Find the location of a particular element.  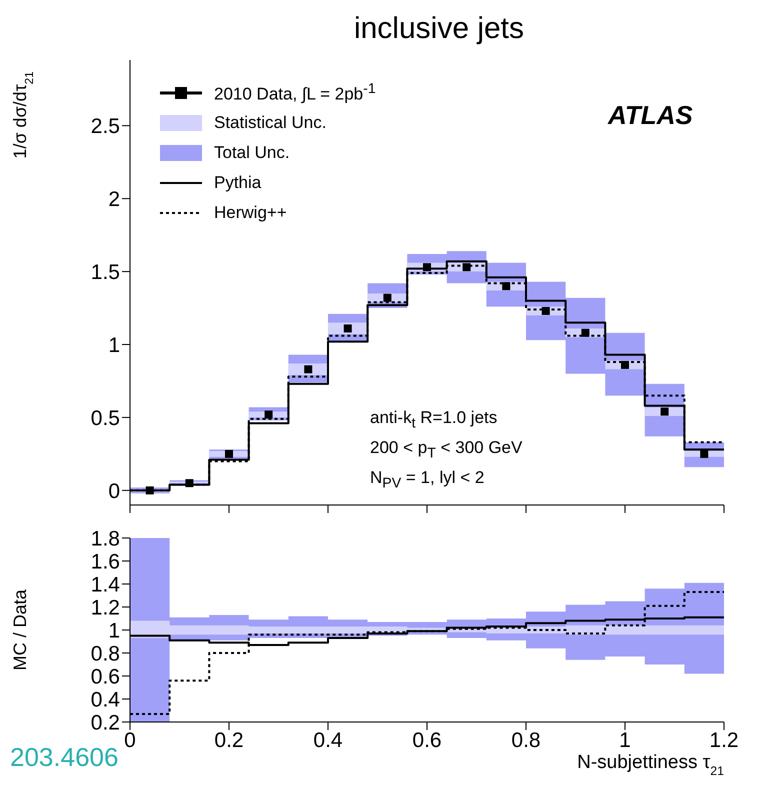

y-tick-label: 0.5 is located at coordinates (105, 418).